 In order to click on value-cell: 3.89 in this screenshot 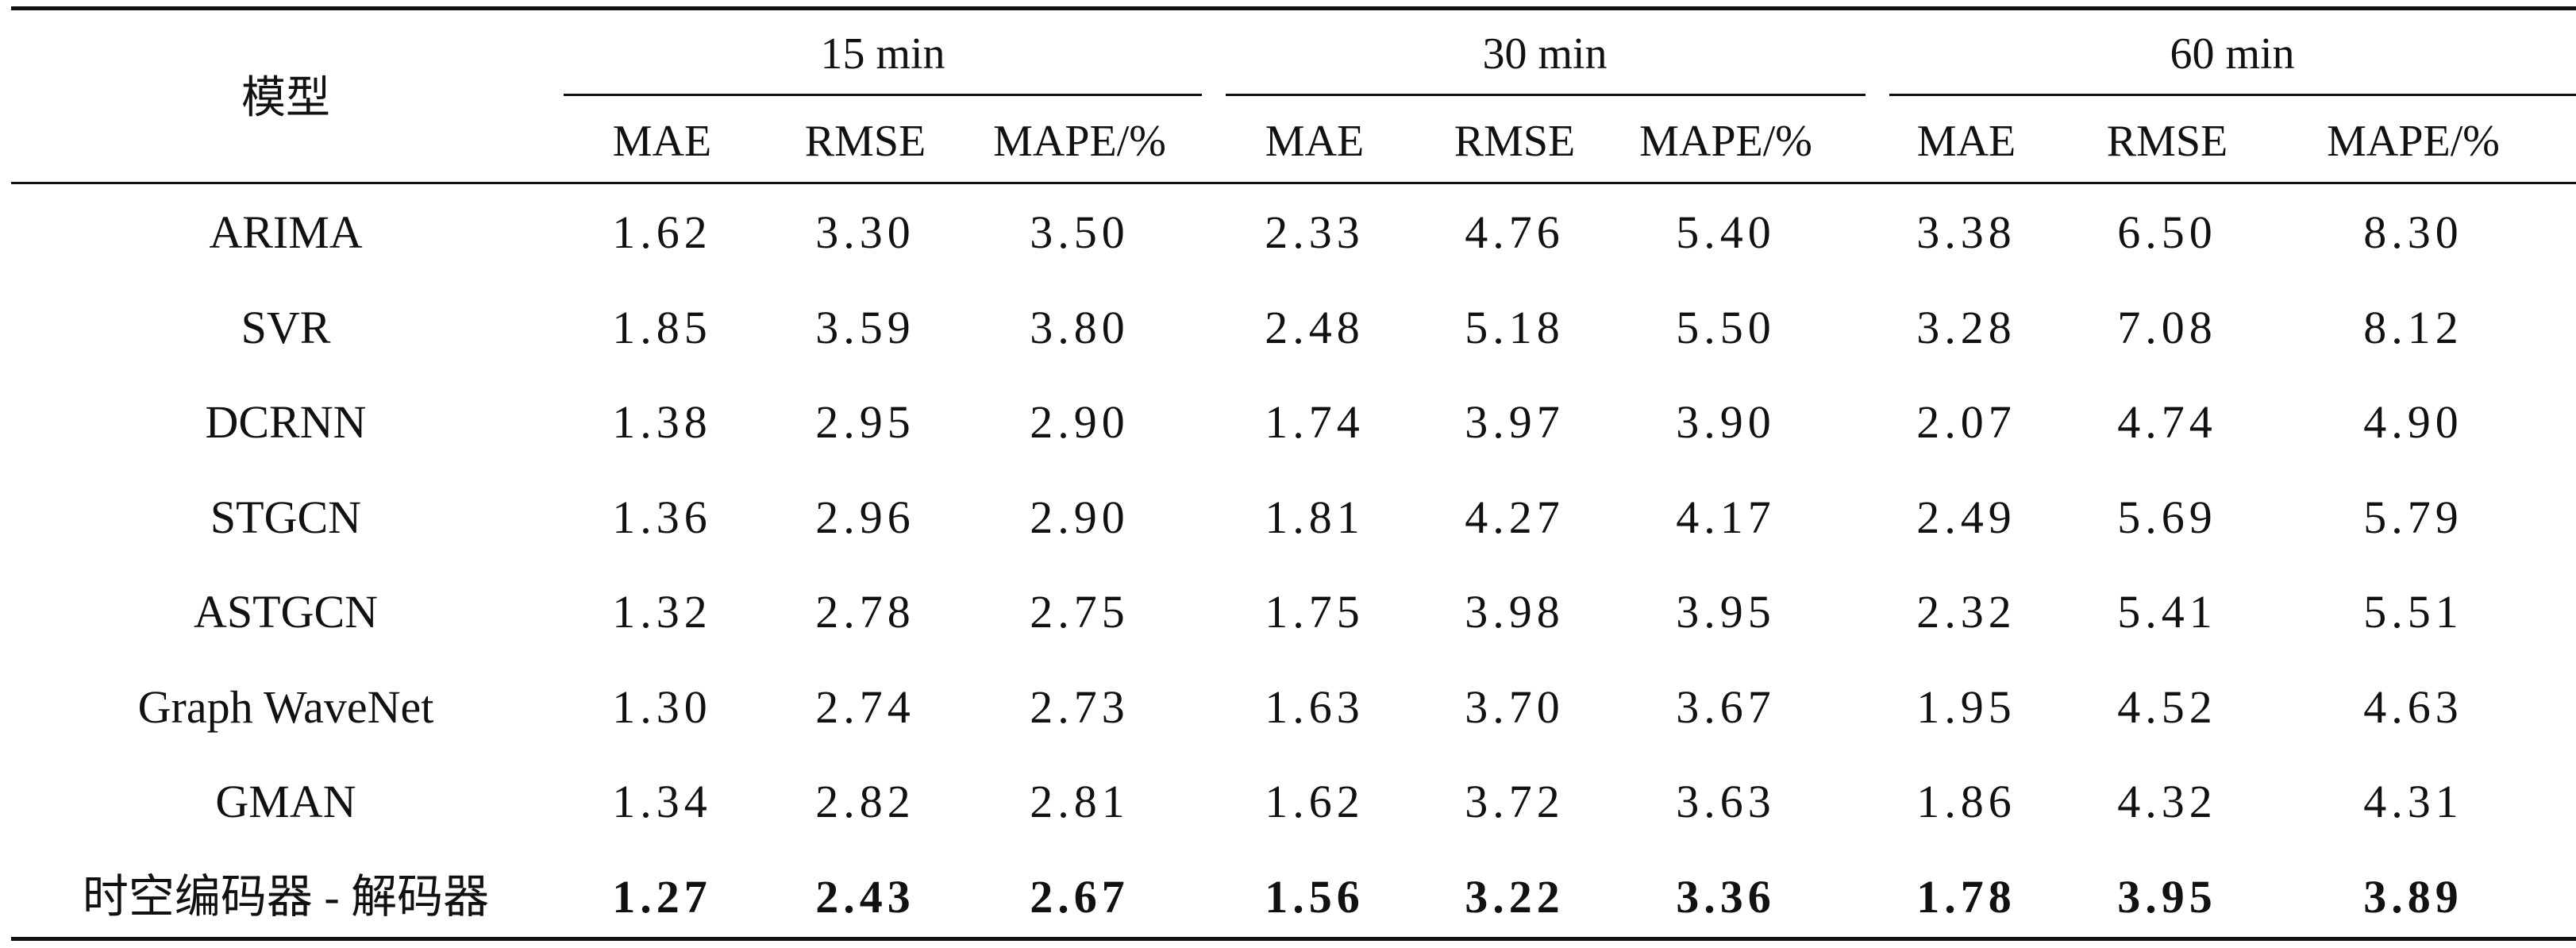, I will do `click(2413, 896)`.